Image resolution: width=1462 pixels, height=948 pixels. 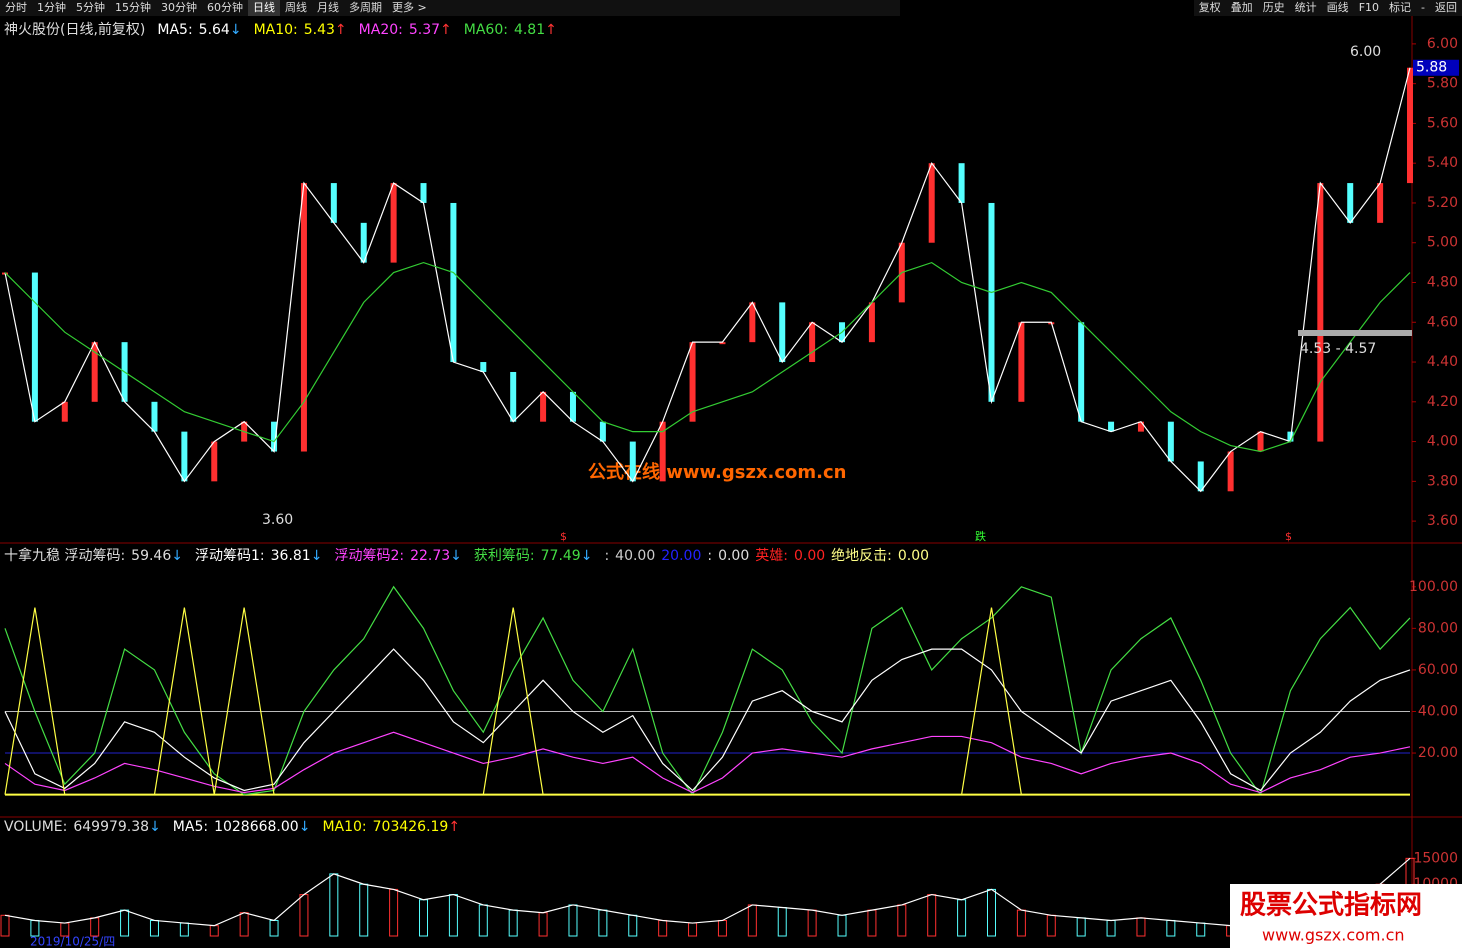 I want to click on header-item: VOLUME: 649979.38↓, so click(x=85, y=827).